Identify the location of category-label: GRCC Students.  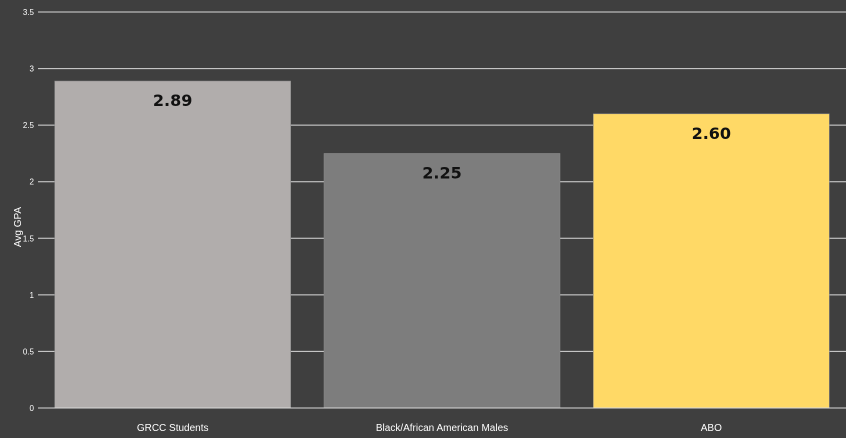
(173, 428).